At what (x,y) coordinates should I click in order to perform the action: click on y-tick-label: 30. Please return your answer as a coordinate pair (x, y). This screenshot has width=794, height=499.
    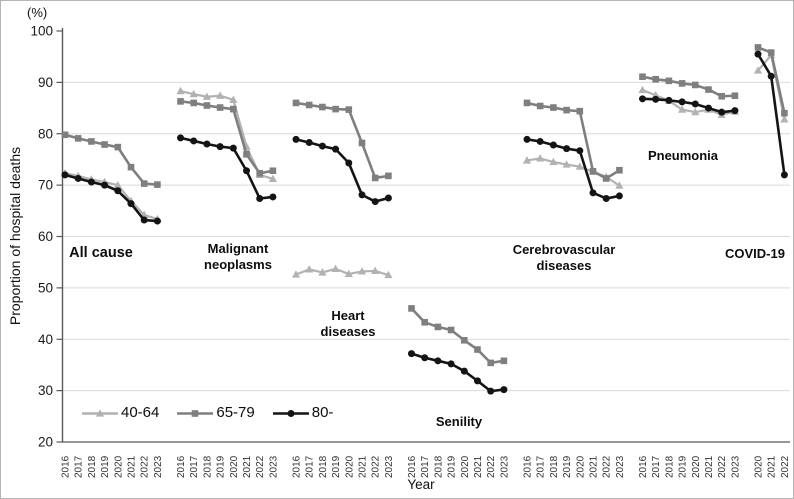
    Looking at the image, I should click on (45, 390).